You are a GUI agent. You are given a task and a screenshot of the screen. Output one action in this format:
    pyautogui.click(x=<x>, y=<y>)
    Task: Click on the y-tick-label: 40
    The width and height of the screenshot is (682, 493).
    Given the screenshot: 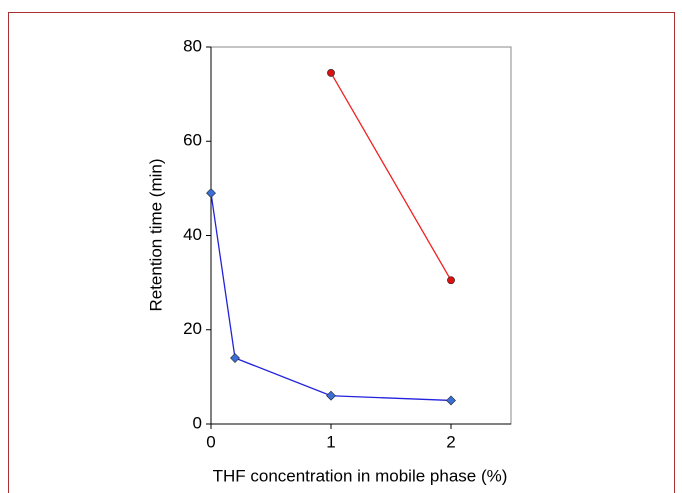 What is the action you would take?
    pyautogui.click(x=192, y=234)
    